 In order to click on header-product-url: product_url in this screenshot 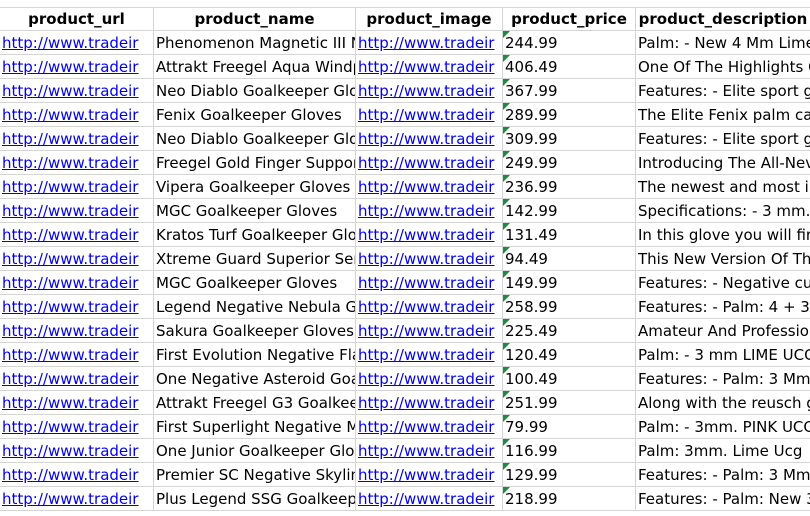, I will do `click(77, 19)`.